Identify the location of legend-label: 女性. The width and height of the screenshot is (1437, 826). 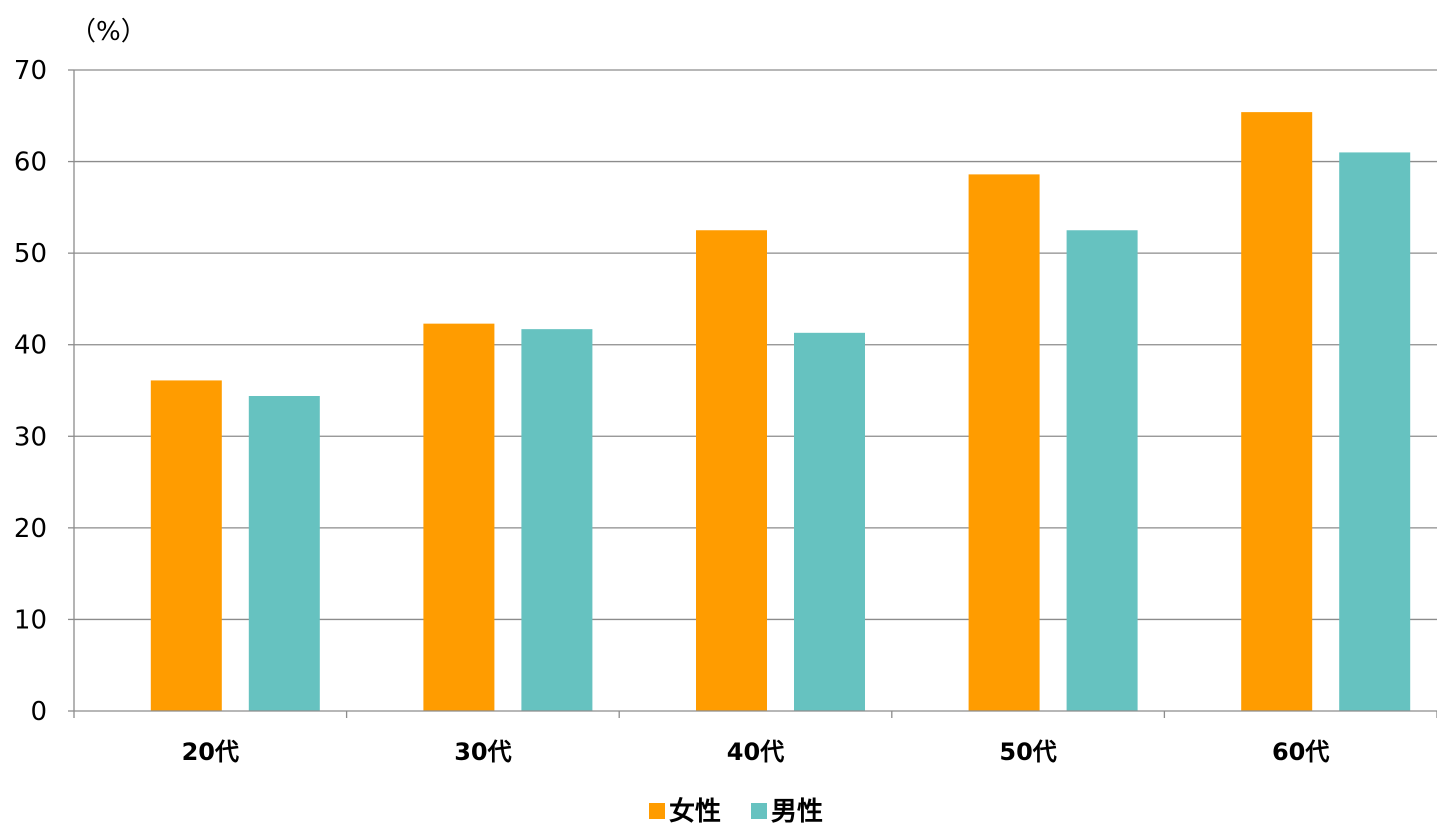
(695, 811).